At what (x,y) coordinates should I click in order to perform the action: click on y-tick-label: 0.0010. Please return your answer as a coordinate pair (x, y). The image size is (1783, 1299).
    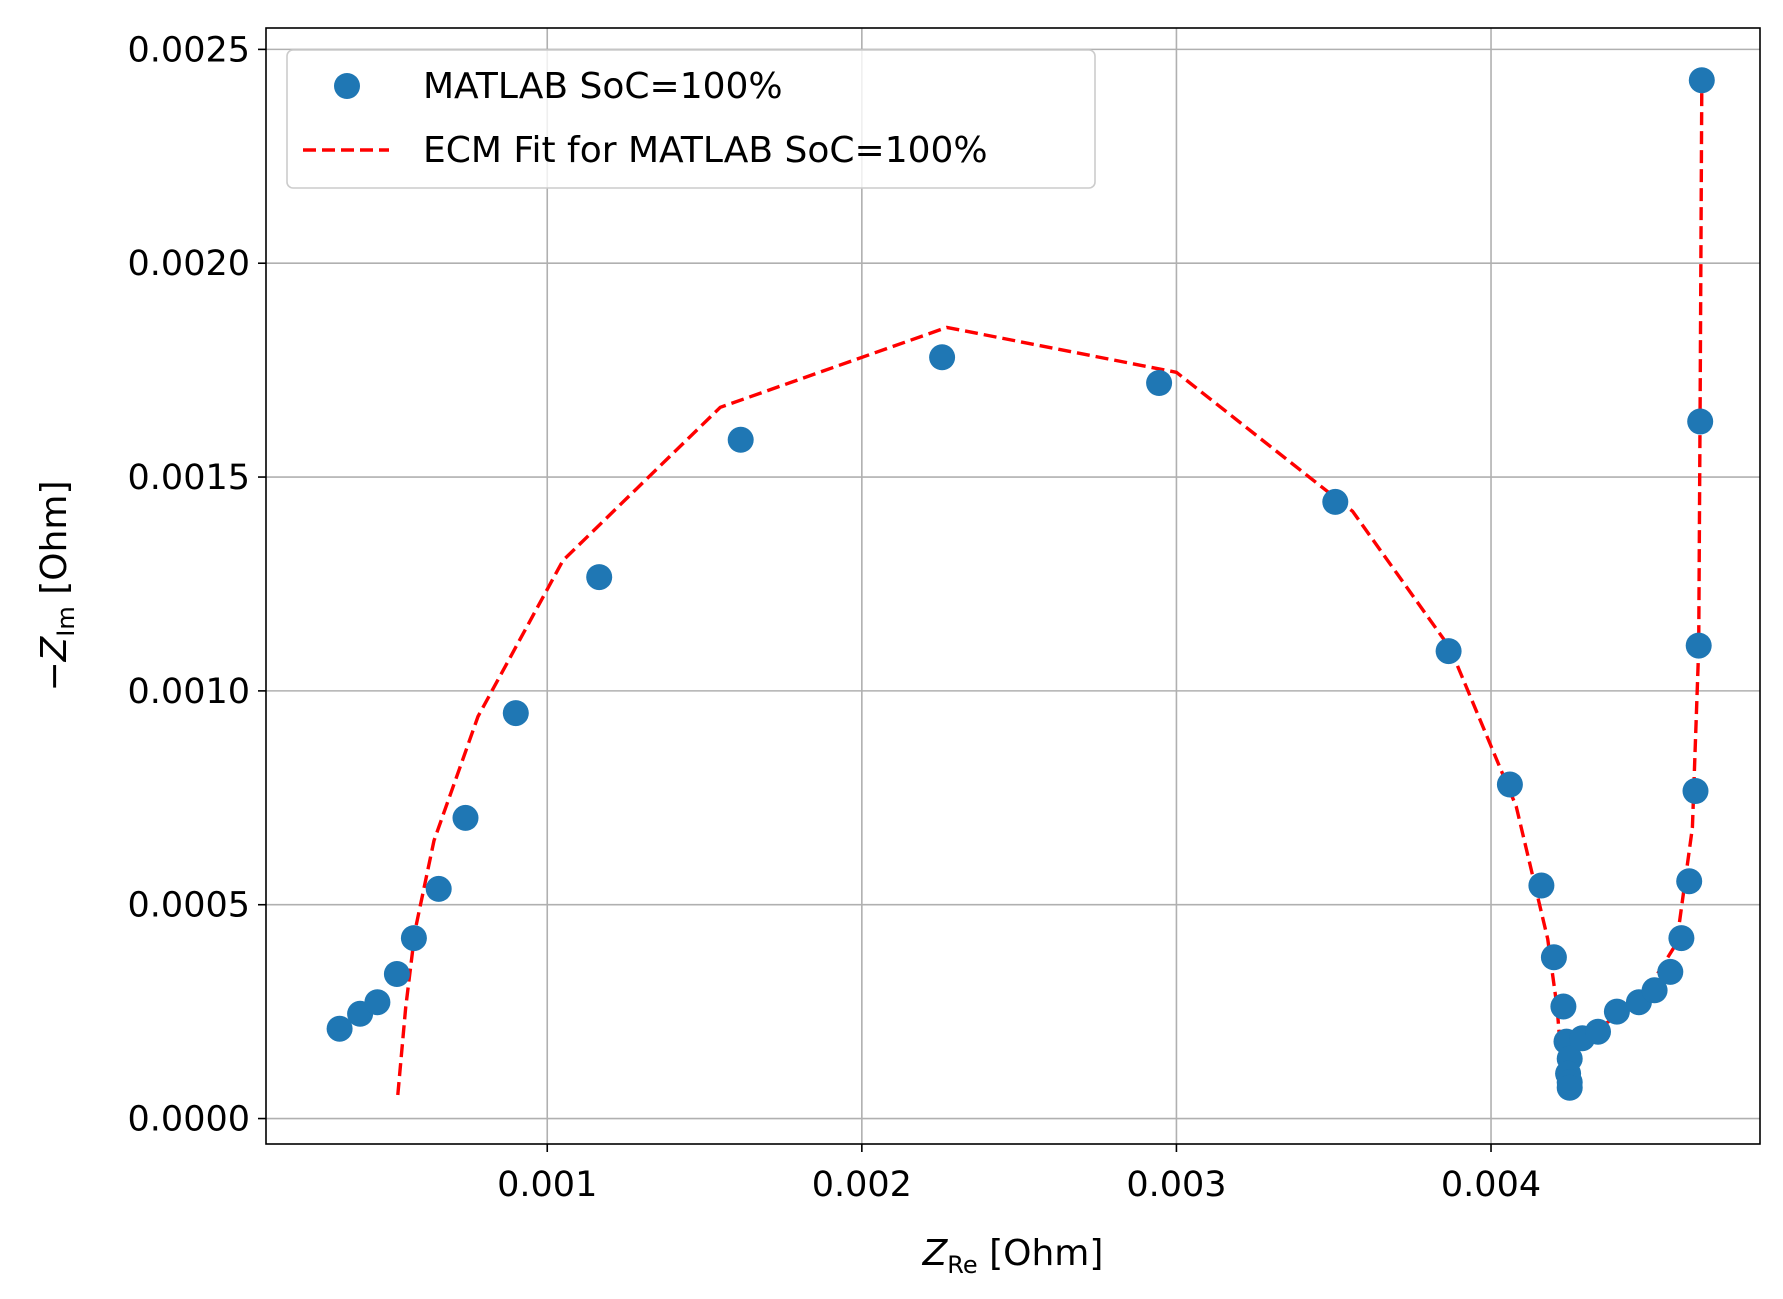
    Looking at the image, I should click on (189, 692).